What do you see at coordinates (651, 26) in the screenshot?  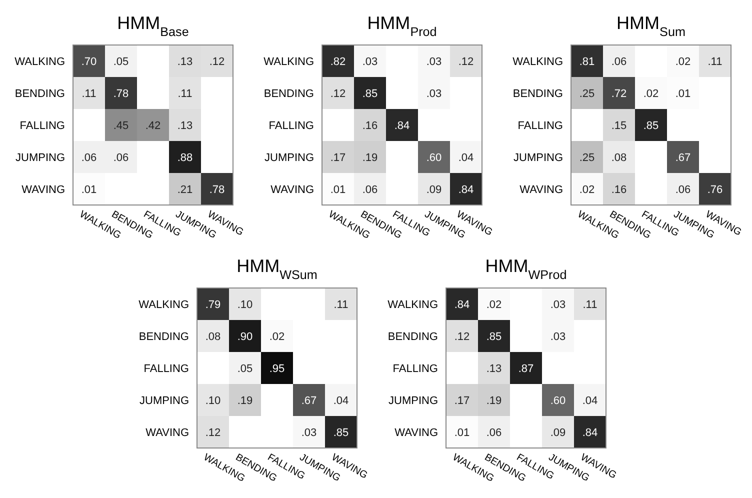 I see `chart-title: HMM$_{Sum}$` at bounding box center [651, 26].